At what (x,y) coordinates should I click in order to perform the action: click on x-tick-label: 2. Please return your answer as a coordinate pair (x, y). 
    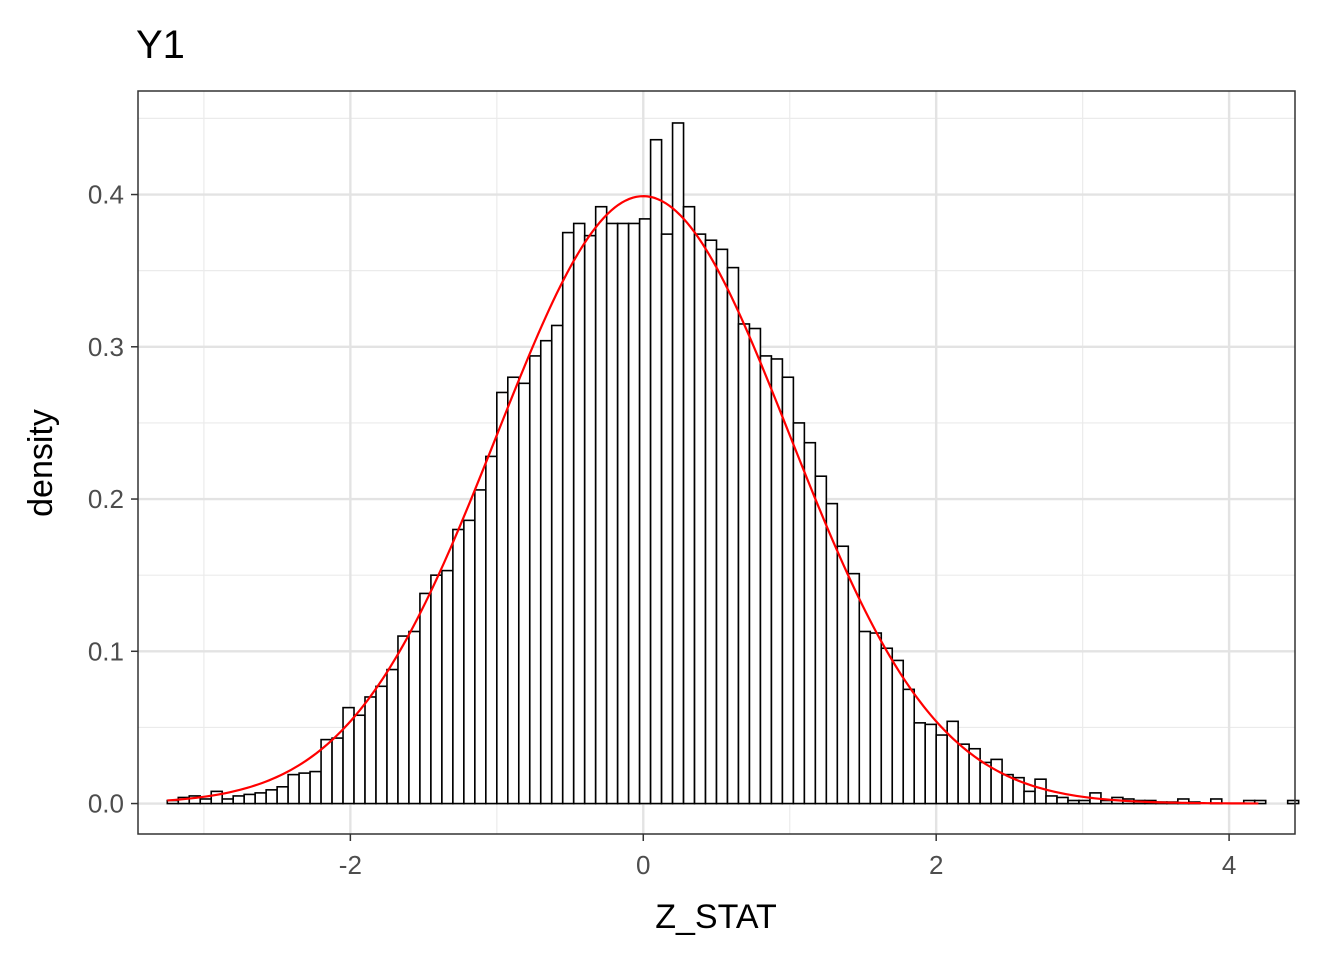
    Looking at the image, I should click on (936, 865).